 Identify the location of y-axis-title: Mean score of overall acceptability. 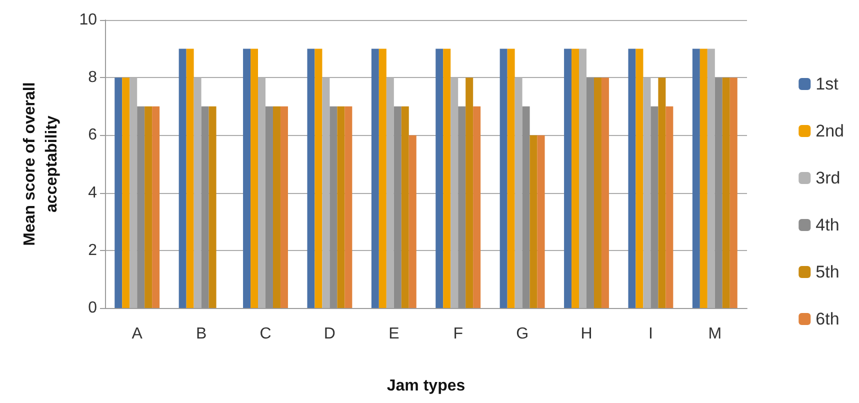
(41, 164).